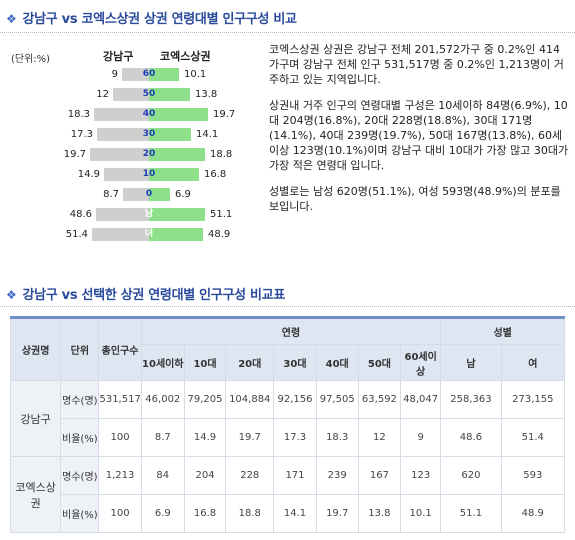  What do you see at coordinates (162, 362) in the screenshot?
I see `header-age: 10세이하` at bounding box center [162, 362].